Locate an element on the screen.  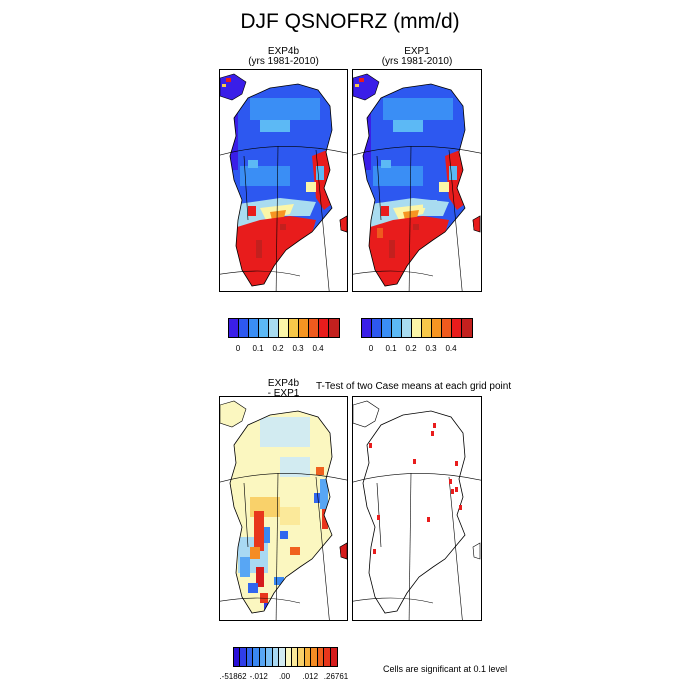
panel-title-exp4b-line1: EXP4b is located at coordinates (283, 51).